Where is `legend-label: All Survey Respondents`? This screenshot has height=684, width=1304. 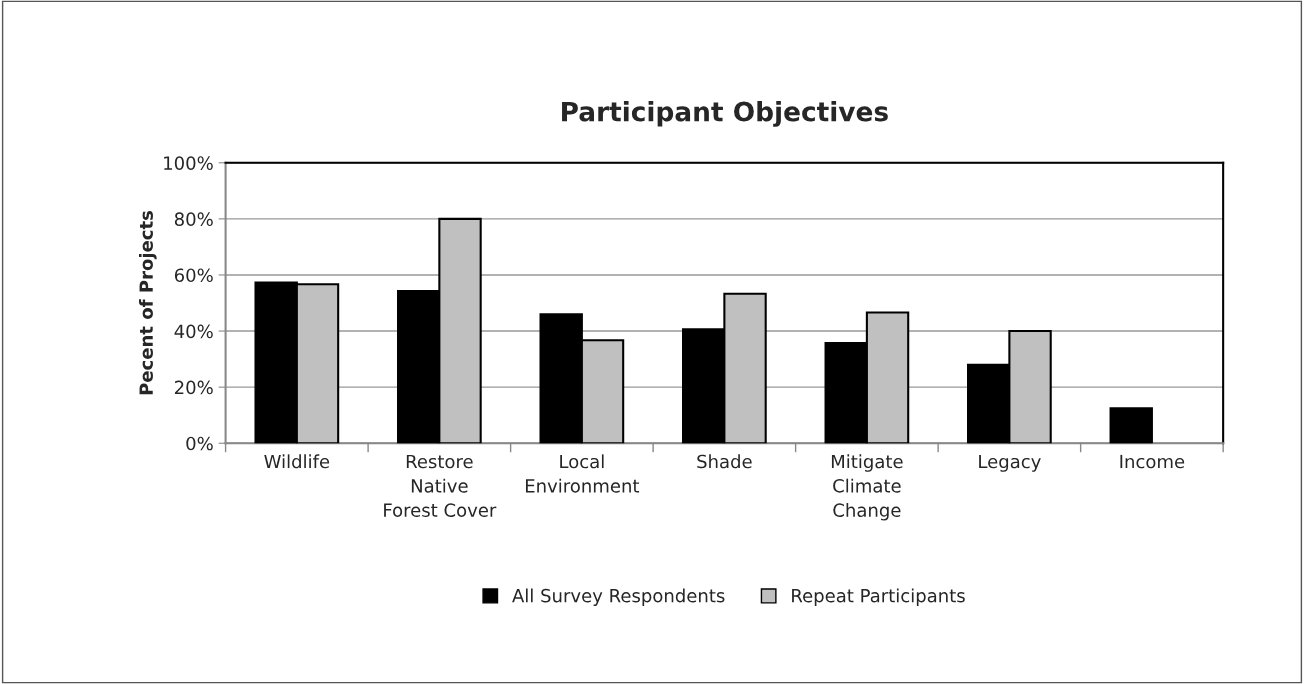 legend-label: All Survey Respondents is located at coordinates (618, 597).